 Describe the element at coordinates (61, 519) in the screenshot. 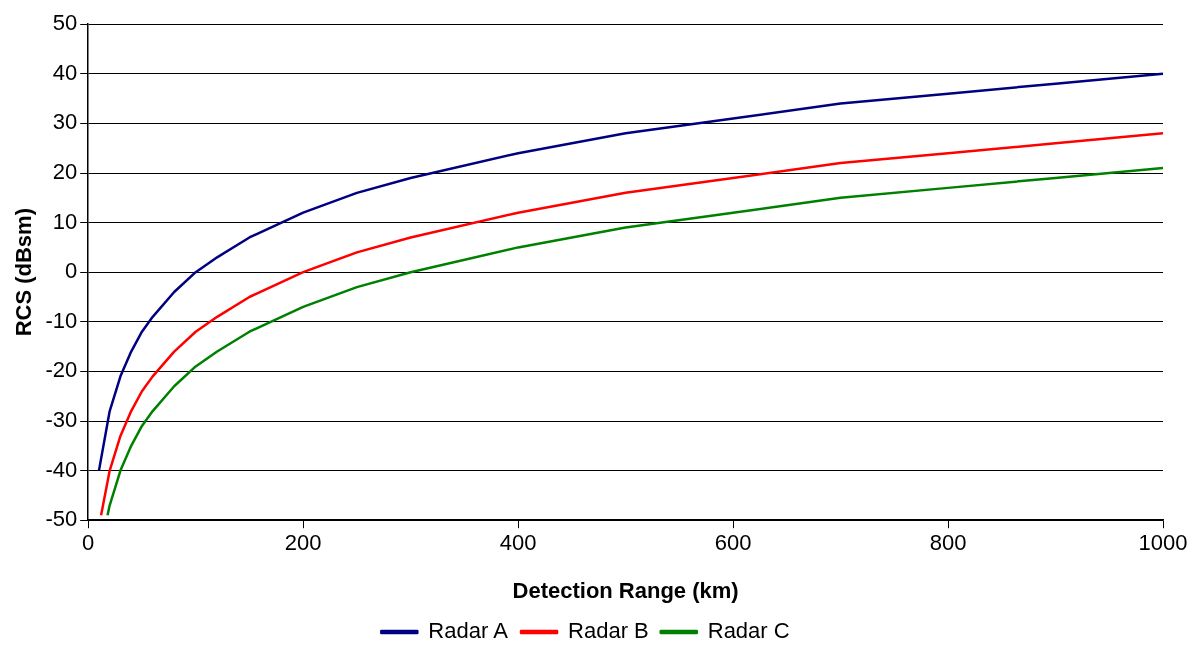

I see `y-tick-label: -50` at that location.